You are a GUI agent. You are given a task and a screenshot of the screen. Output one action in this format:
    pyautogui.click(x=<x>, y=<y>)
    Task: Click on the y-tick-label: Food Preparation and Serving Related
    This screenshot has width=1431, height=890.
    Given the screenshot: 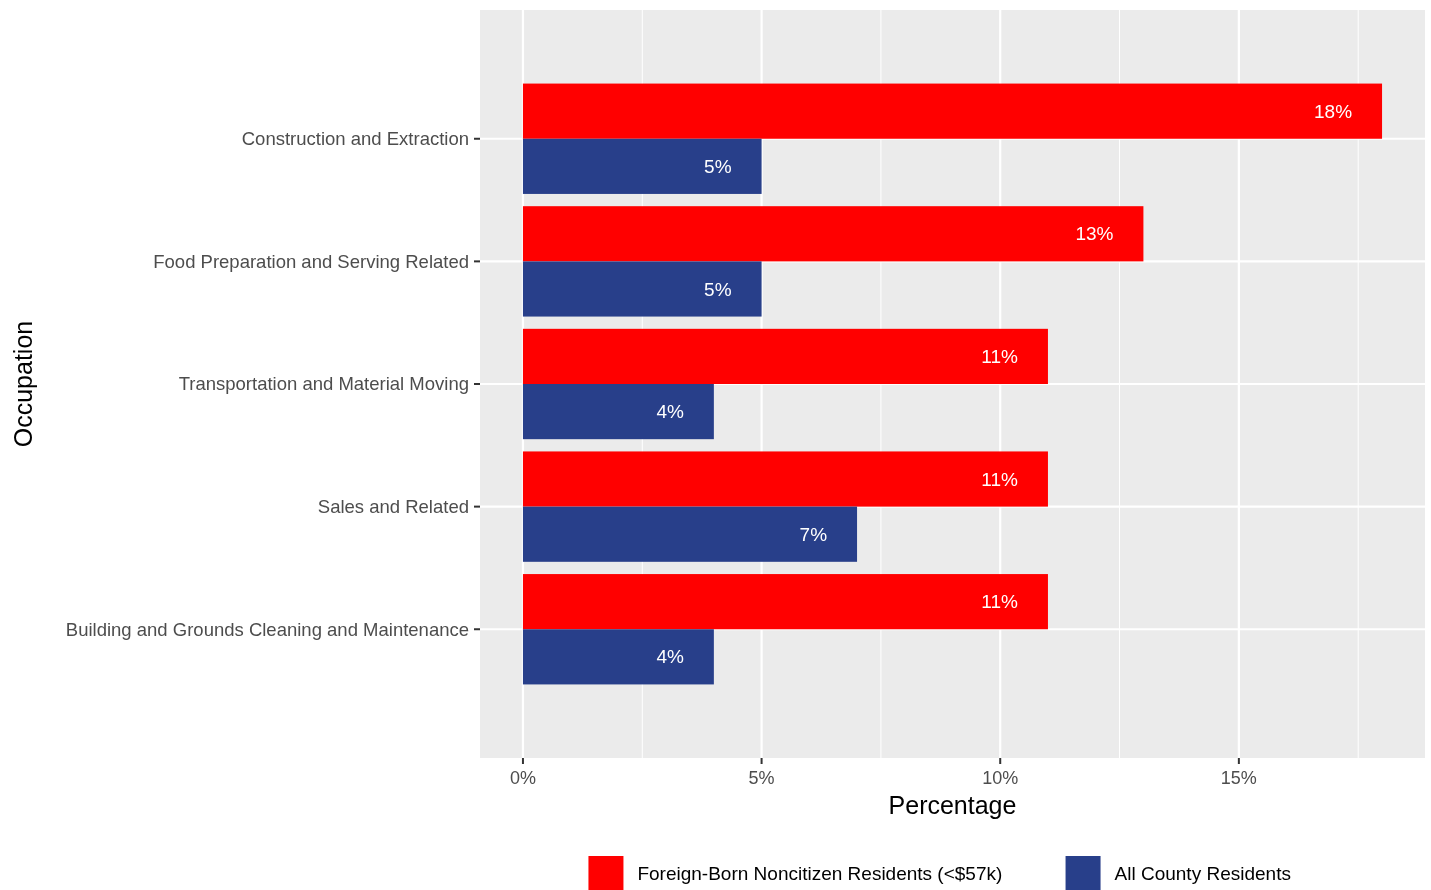 What is the action you would take?
    pyautogui.click(x=311, y=261)
    